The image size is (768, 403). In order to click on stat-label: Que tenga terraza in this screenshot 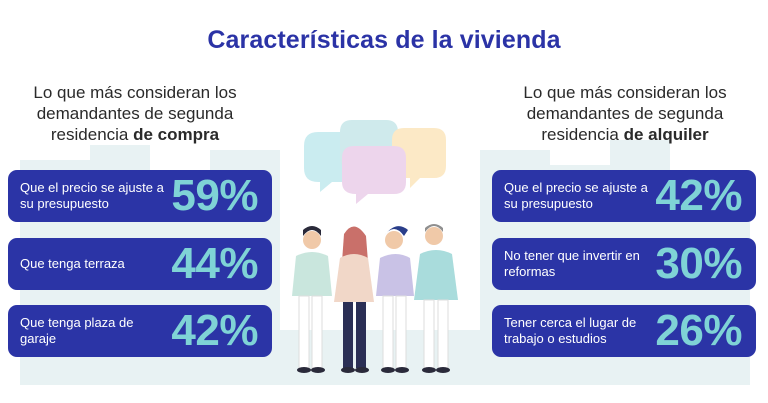, I will do `click(72, 263)`.